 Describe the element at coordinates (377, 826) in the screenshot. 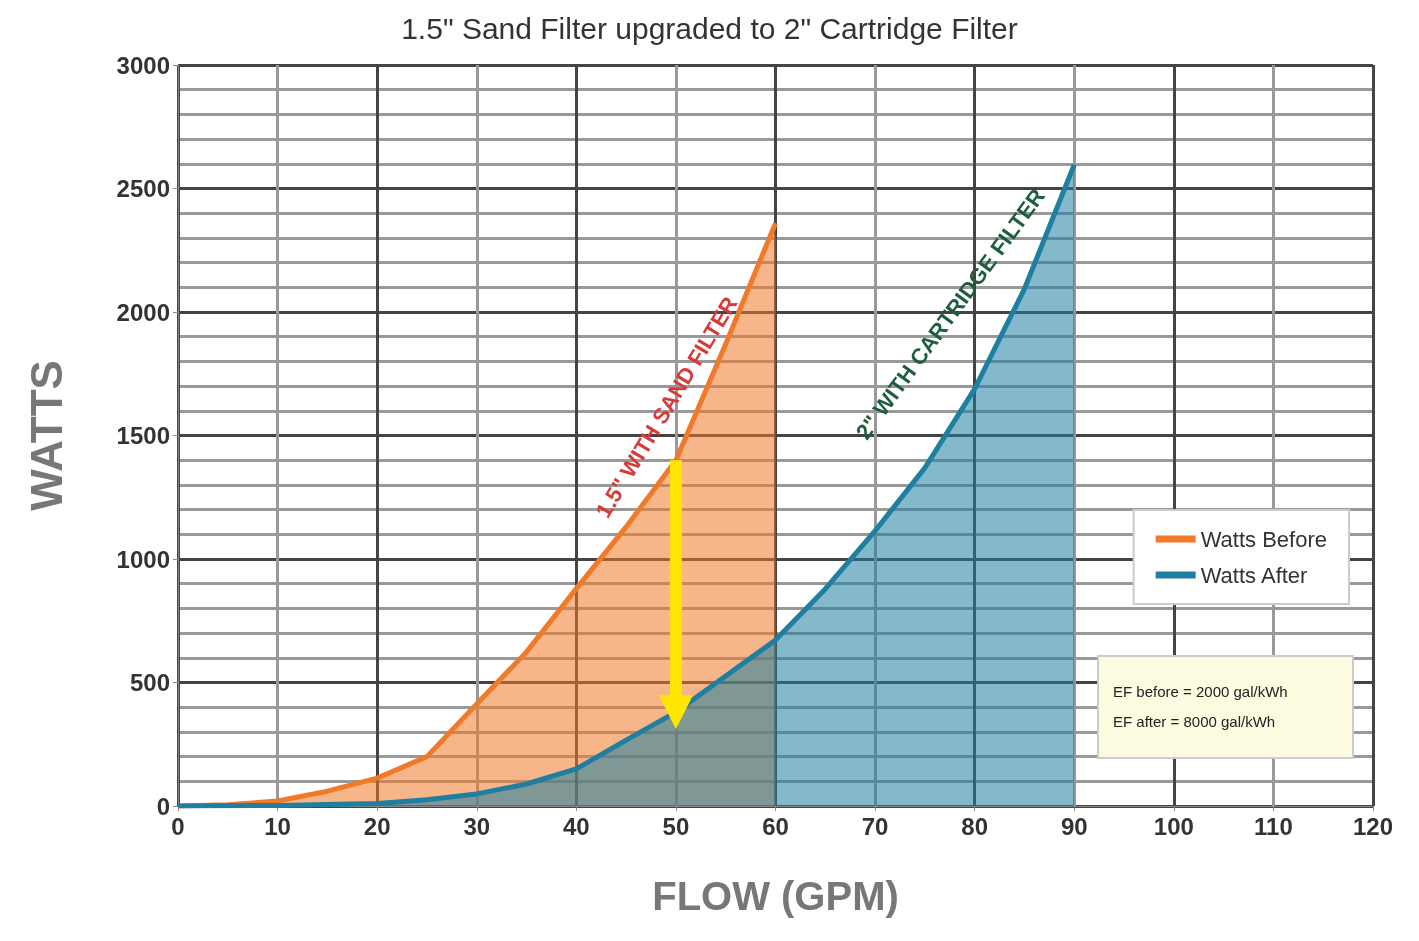

I see `x-tick-label: 20` at that location.